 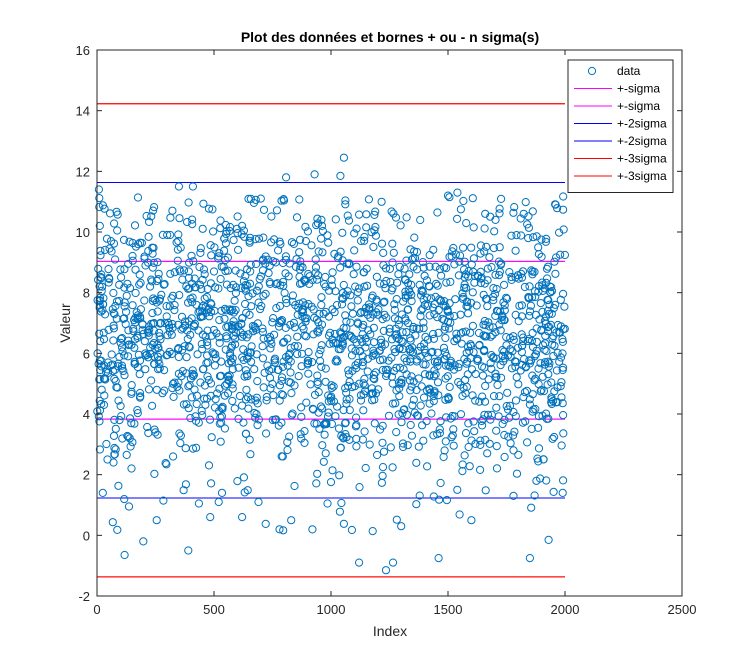 I want to click on legend-label-3: +-2sigma, so click(x=642, y=124).